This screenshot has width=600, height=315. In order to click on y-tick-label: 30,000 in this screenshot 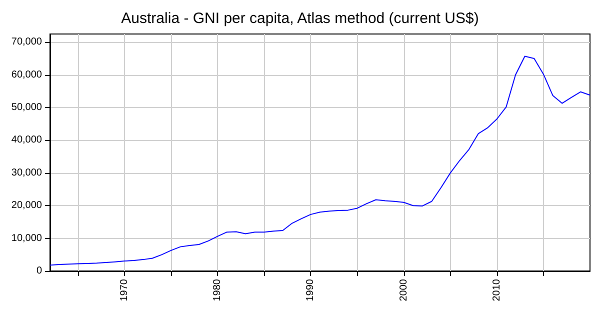, I will do `click(26, 172)`.